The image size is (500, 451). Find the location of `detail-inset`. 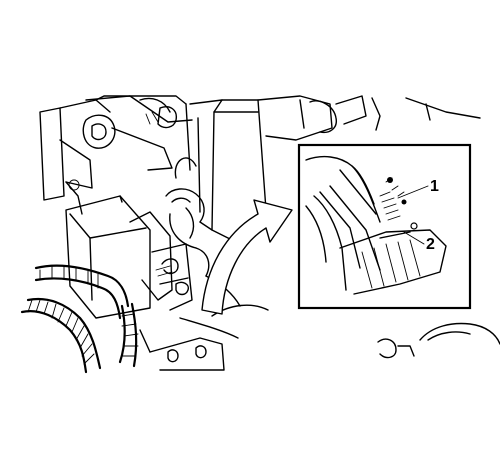

detail-inset is located at coordinates (384, 226).